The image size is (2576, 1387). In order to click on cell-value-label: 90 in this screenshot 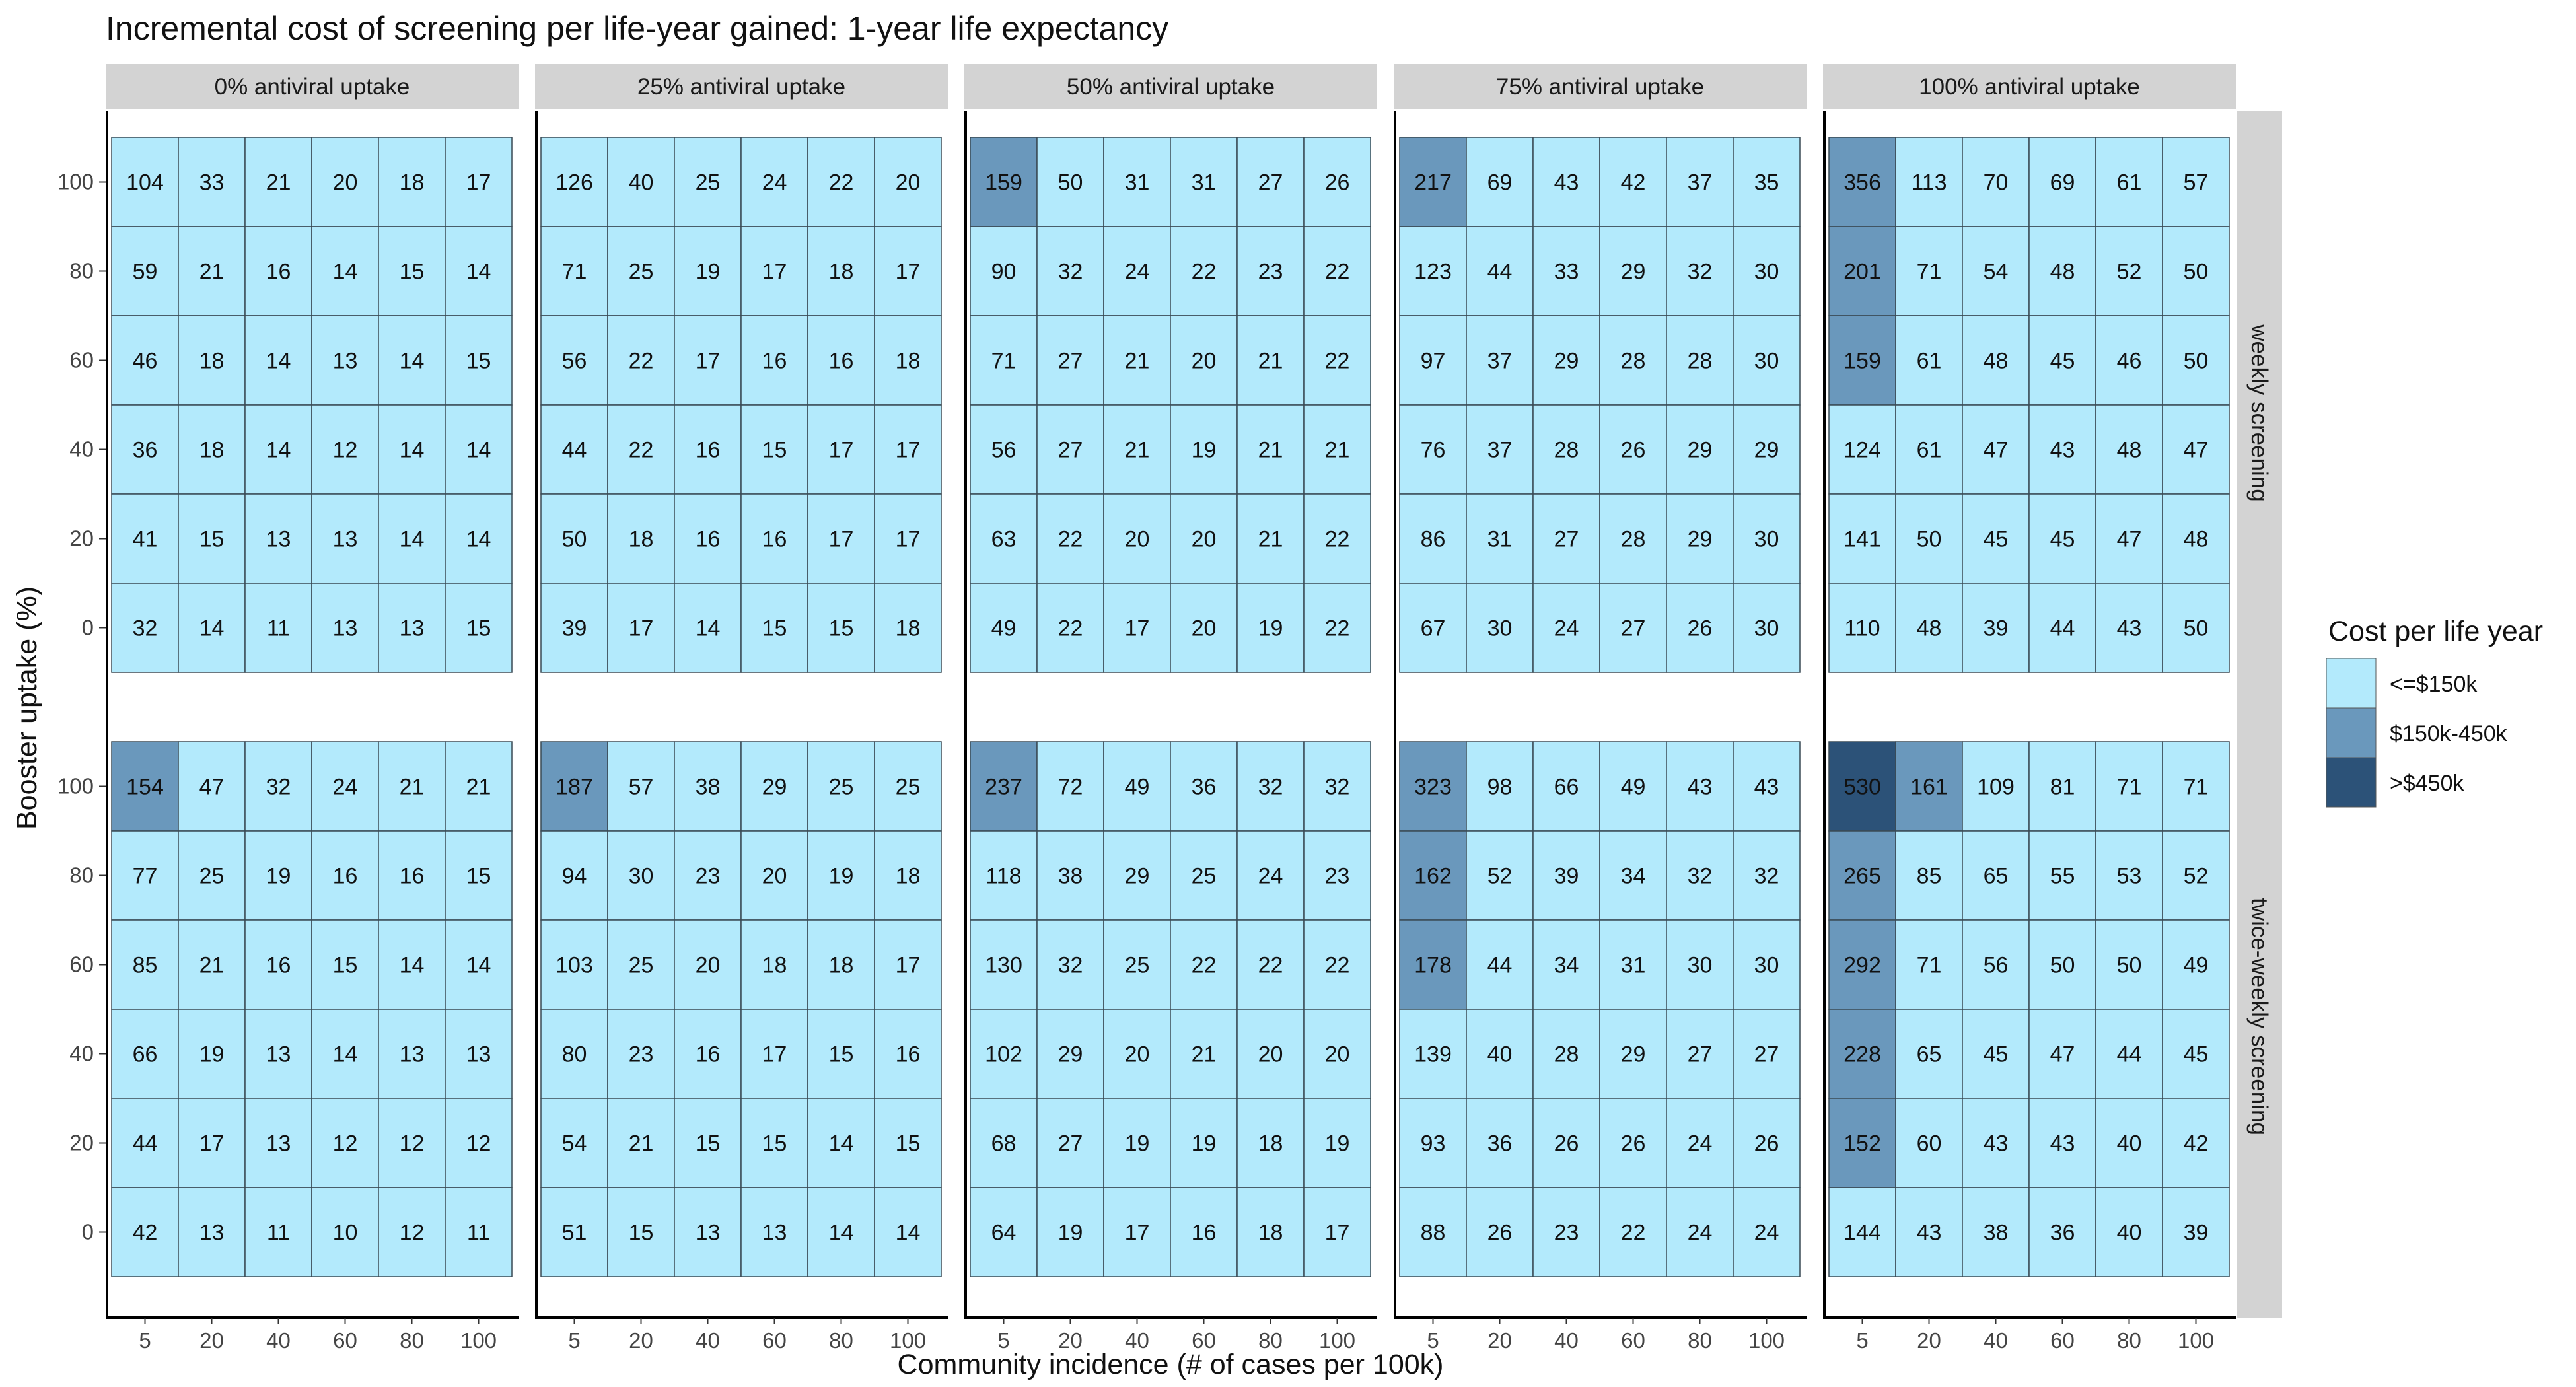, I will do `click(1004, 272)`.